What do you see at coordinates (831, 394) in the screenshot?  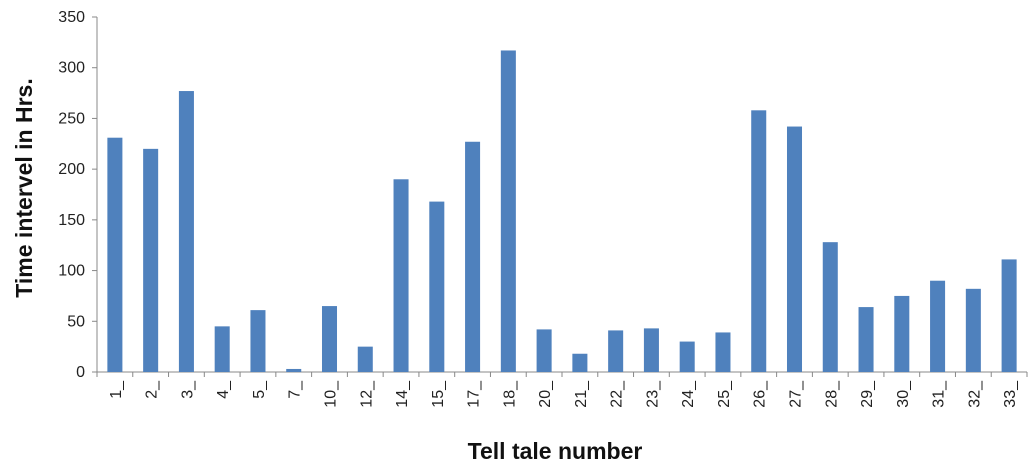 I see `x-tick-label: 28_` at bounding box center [831, 394].